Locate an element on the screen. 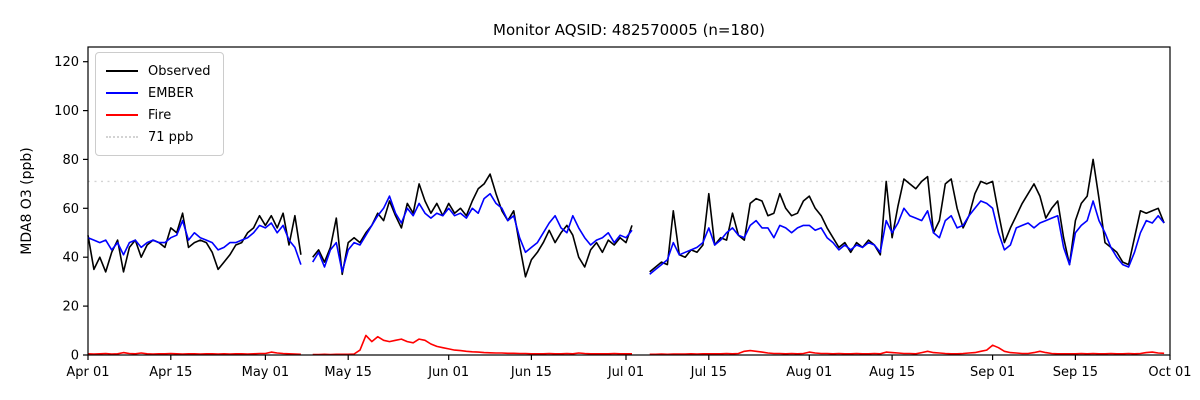 The image size is (1200, 400). x-tick-label: Jun 01 is located at coordinates (448, 372).